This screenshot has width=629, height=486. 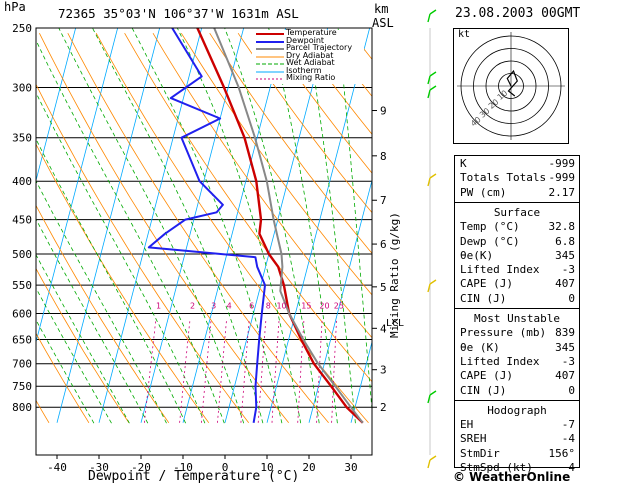 I want to click on stats-value: 4, so click(x=571, y=467).